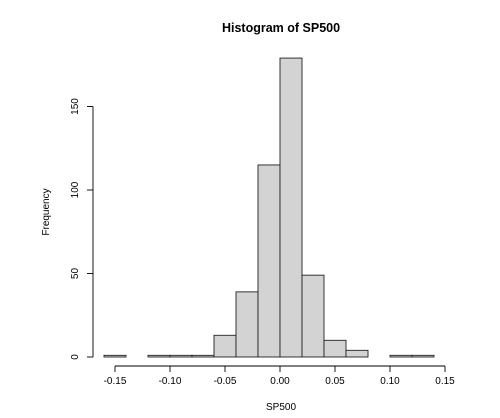 This screenshot has height=418, width=500. Describe the element at coordinates (115, 381) in the screenshot. I see `x-tick-label: -0.15` at that location.